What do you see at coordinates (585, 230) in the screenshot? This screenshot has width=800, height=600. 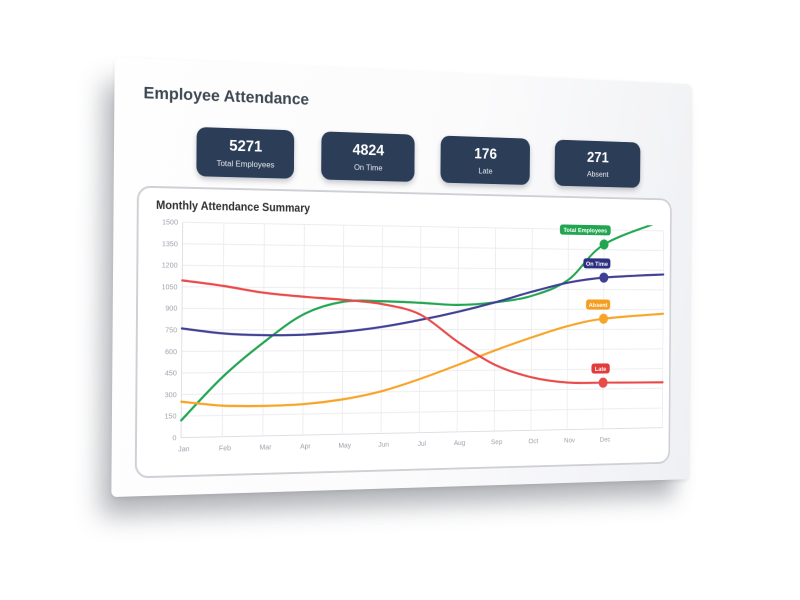 I see `series-badge-label: Total Employees` at bounding box center [585, 230].